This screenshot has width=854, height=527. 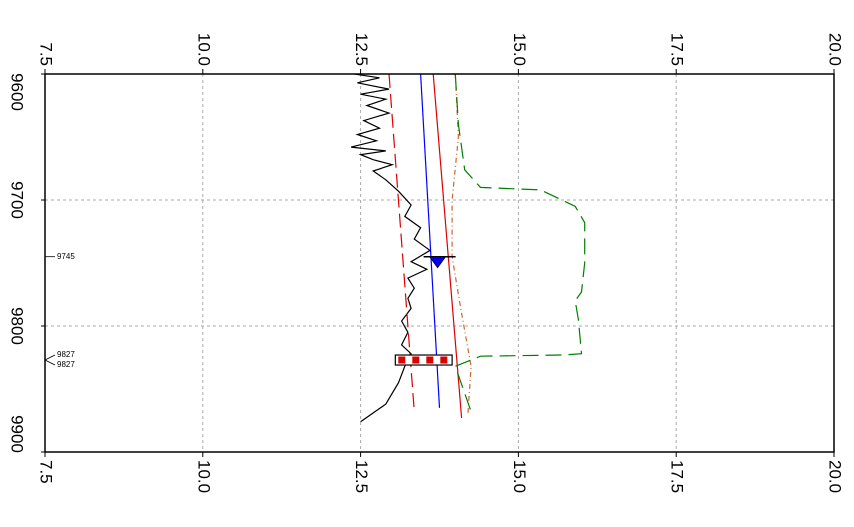 I want to click on x-tick-label-top-text-5: 20.0, so click(x=835, y=49).